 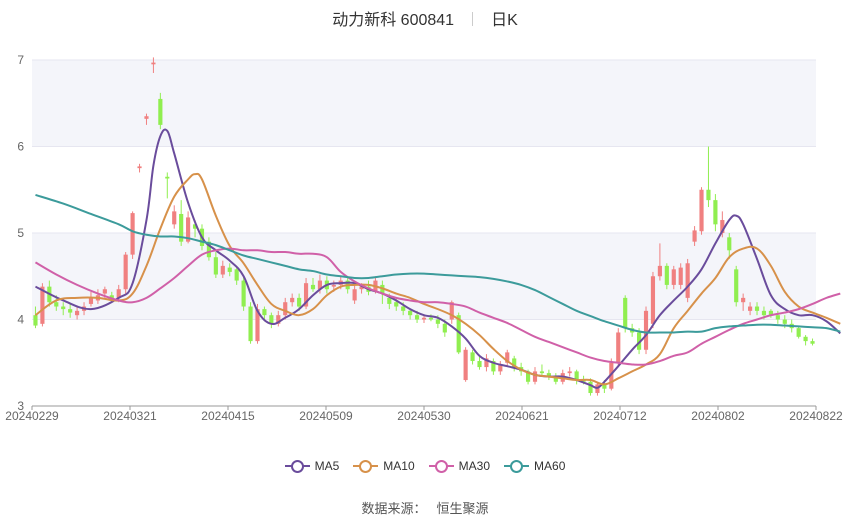 What do you see at coordinates (474, 466) in the screenshot?
I see `legend-label: MA30` at bounding box center [474, 466].